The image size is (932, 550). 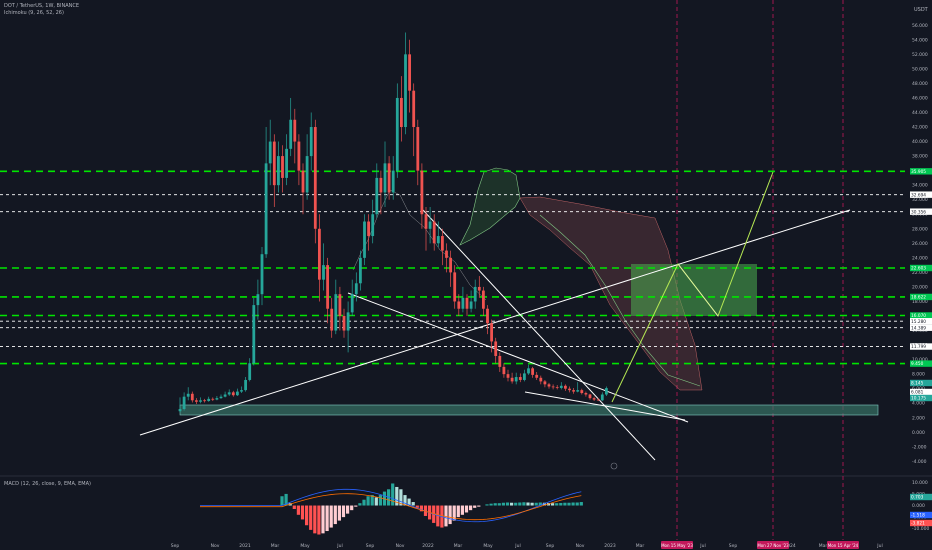 What do you see at coordinates (921, 515) in the screenshot?
I see `macd-value-tag` at bounding box center [921, 515].